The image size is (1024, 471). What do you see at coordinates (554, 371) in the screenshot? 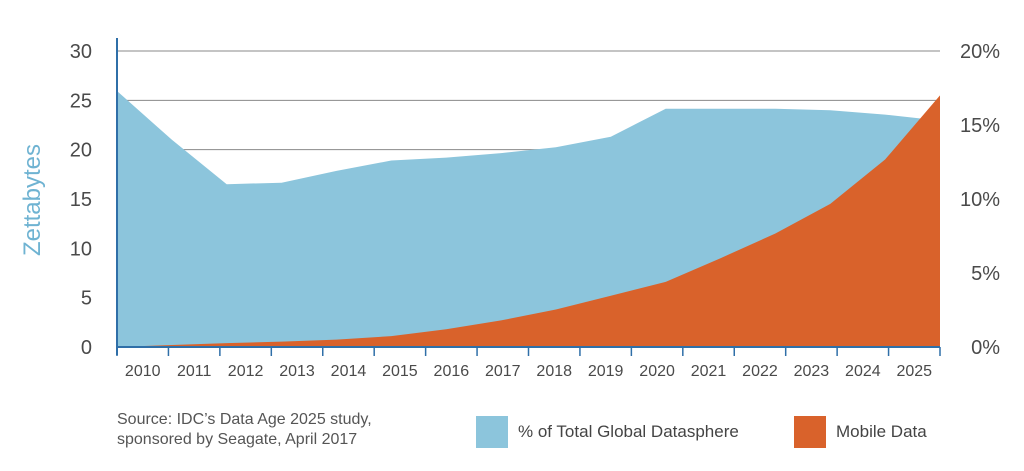
I see `x-tick-label: 2018` at bounding box center [554, 371].